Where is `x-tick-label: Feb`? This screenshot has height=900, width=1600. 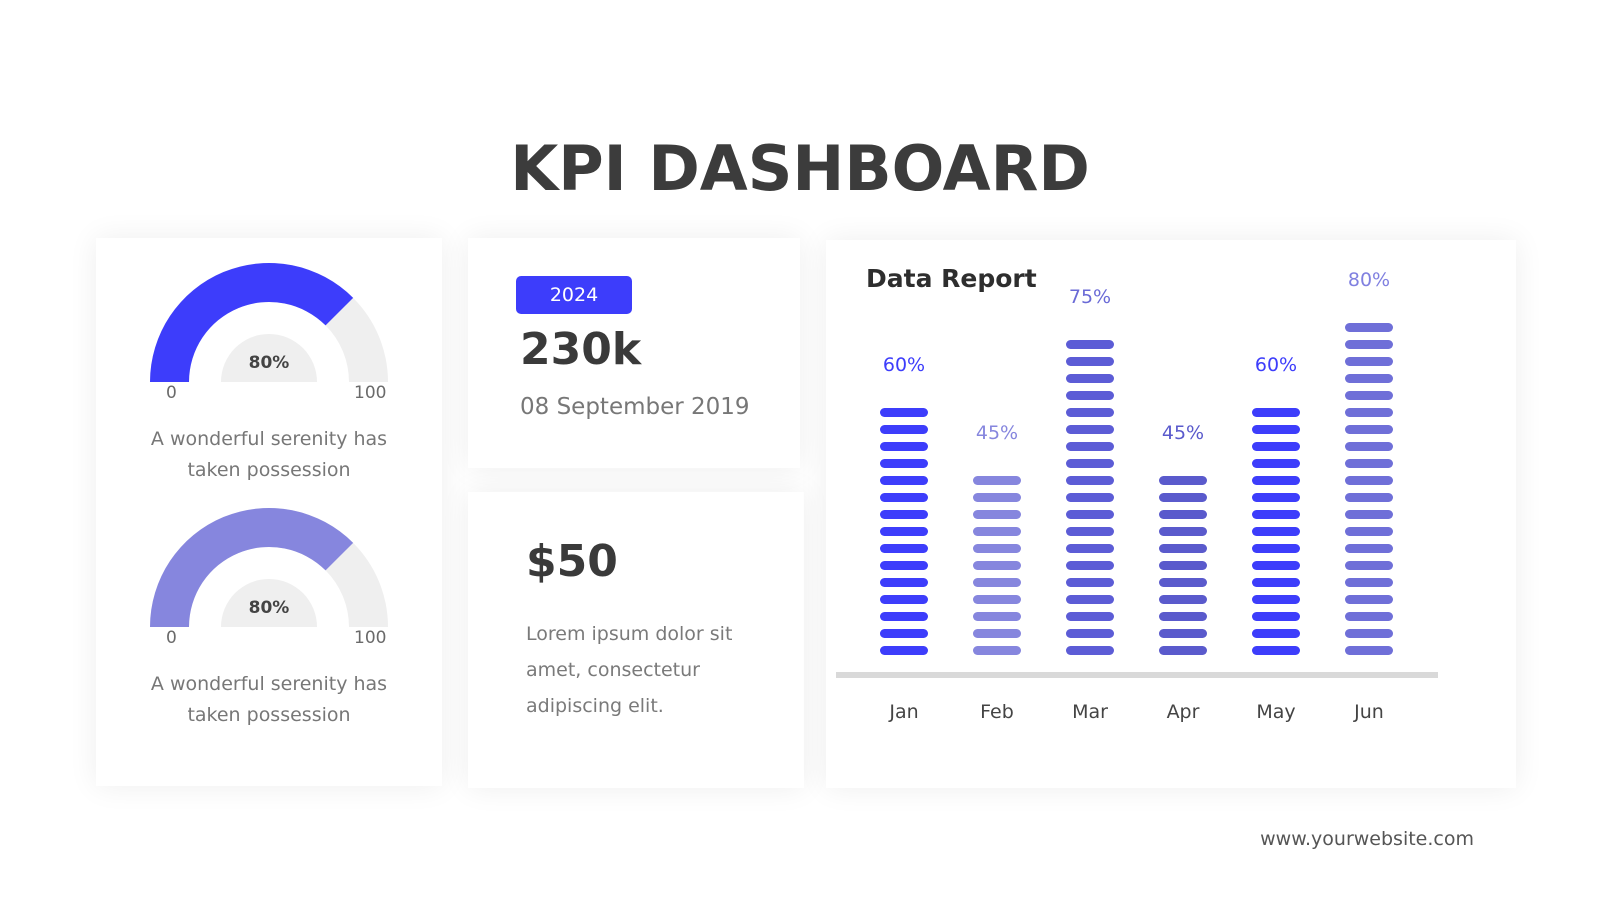
x-tick-label: Feb is located at coordinates (997, 712).